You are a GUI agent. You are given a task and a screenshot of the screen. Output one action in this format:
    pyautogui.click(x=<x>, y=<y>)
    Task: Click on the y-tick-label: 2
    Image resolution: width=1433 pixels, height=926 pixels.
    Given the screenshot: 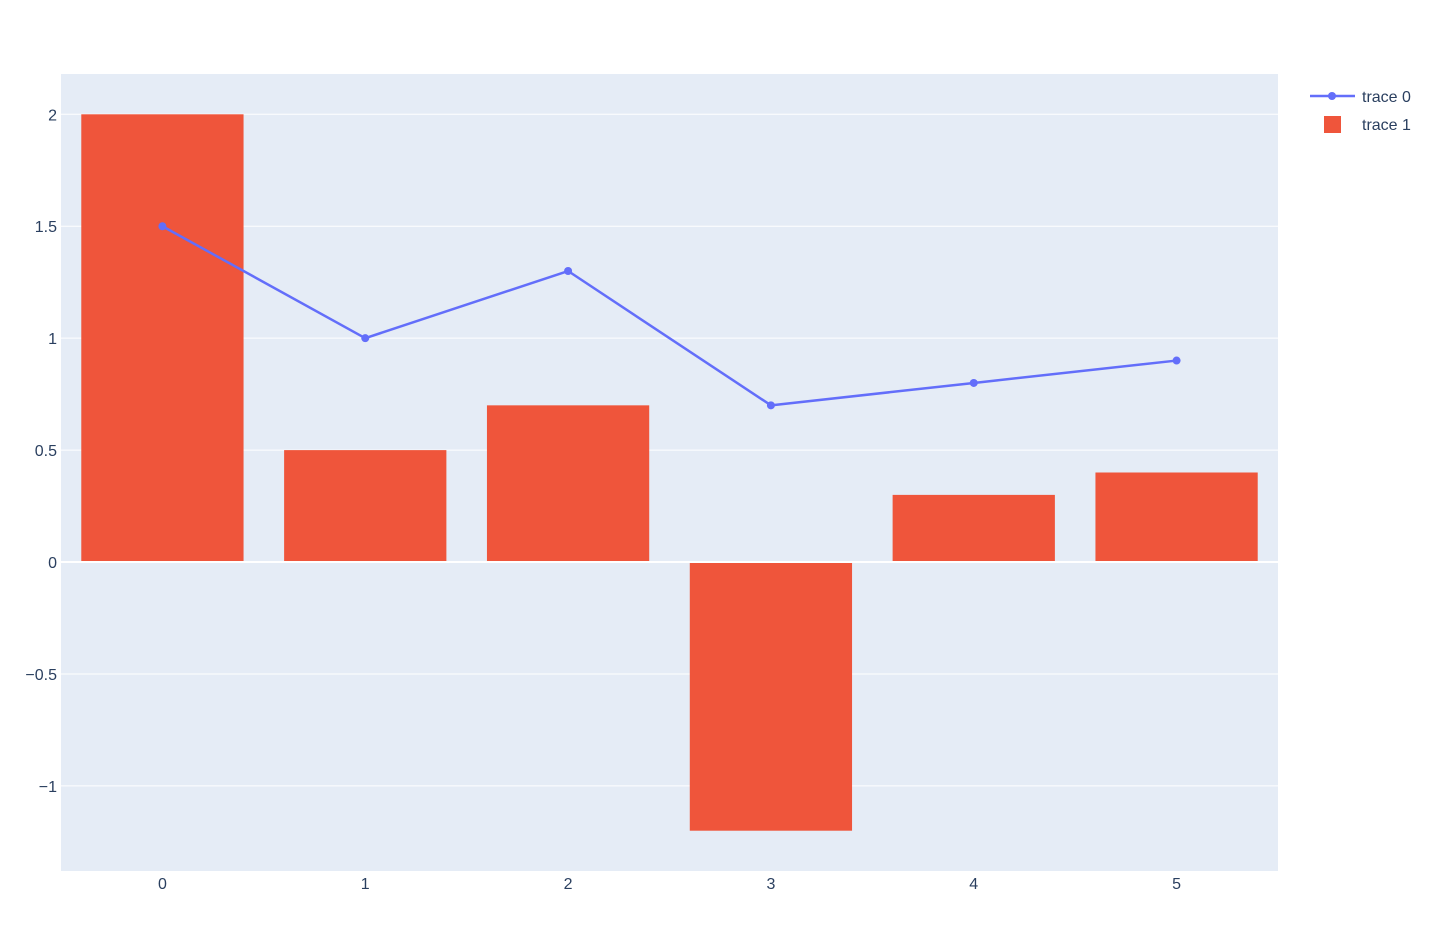 What is the action you would take?
    pyautogui.click(x=52, y=115)
    